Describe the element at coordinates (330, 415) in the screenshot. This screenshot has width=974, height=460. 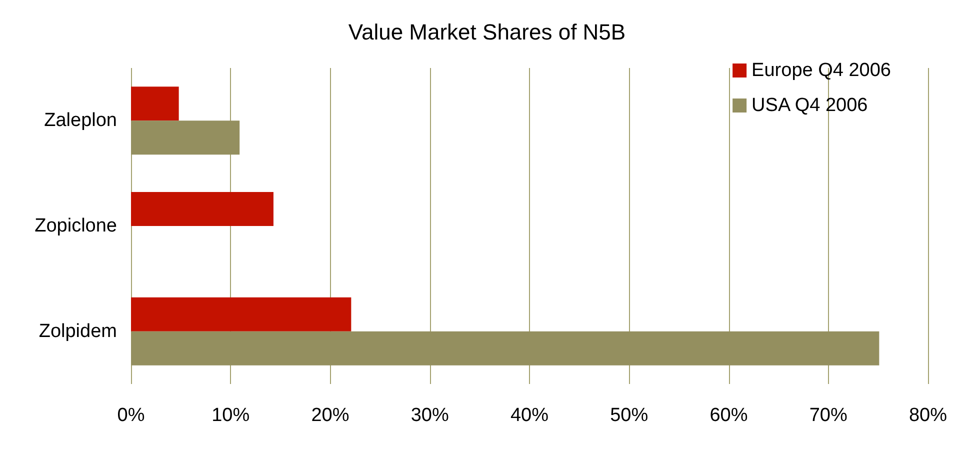
I see `x-tick-label: 20%` at that location.